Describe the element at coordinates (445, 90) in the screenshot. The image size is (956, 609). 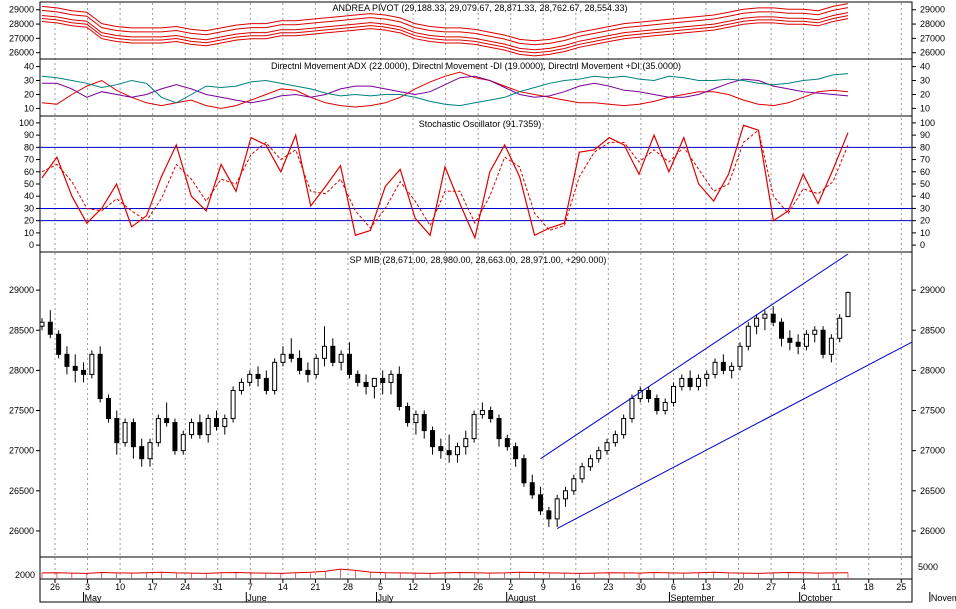
I see `dmi-lines` at that location.